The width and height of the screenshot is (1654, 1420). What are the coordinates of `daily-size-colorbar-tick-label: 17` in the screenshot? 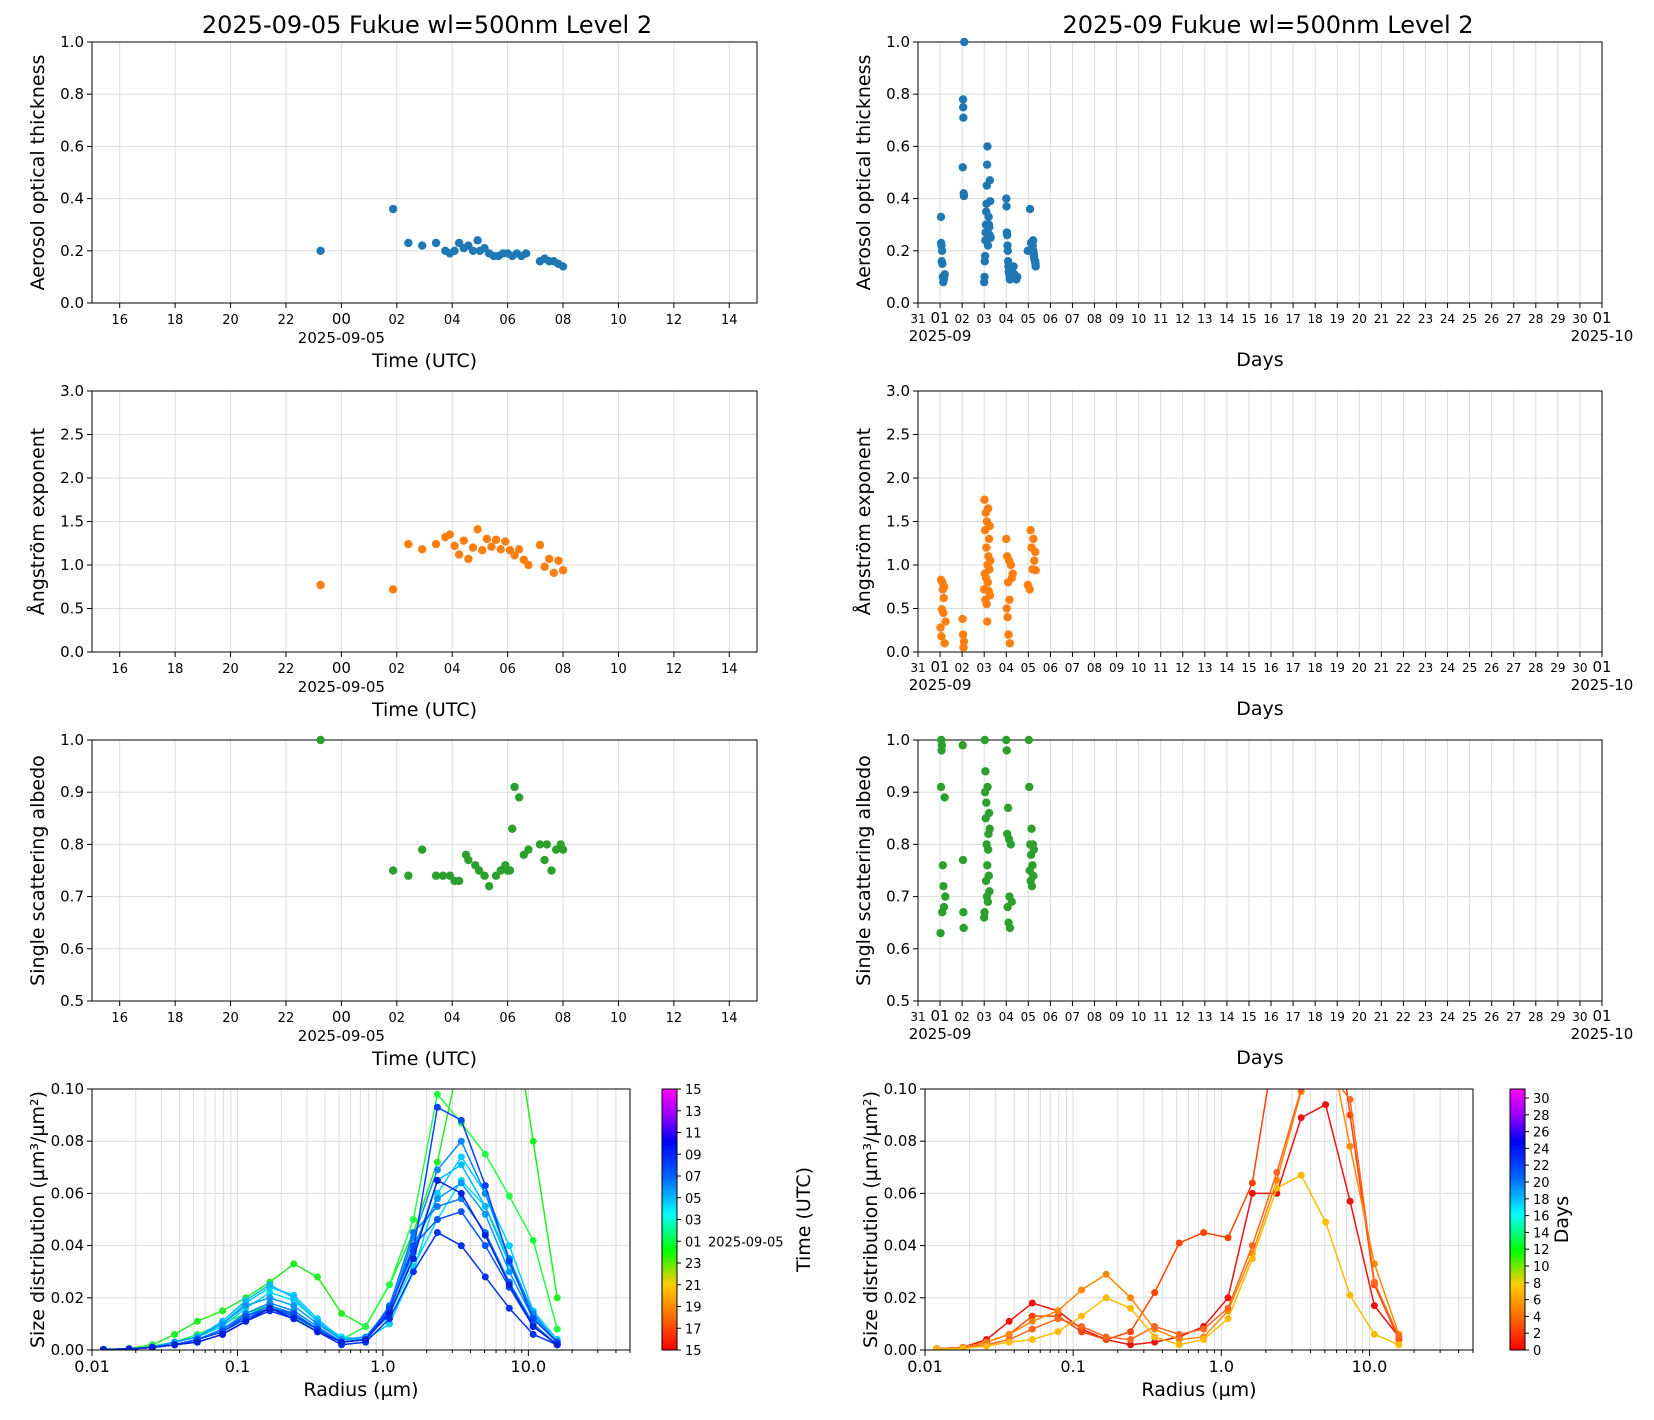 It's located at (693, 1329).